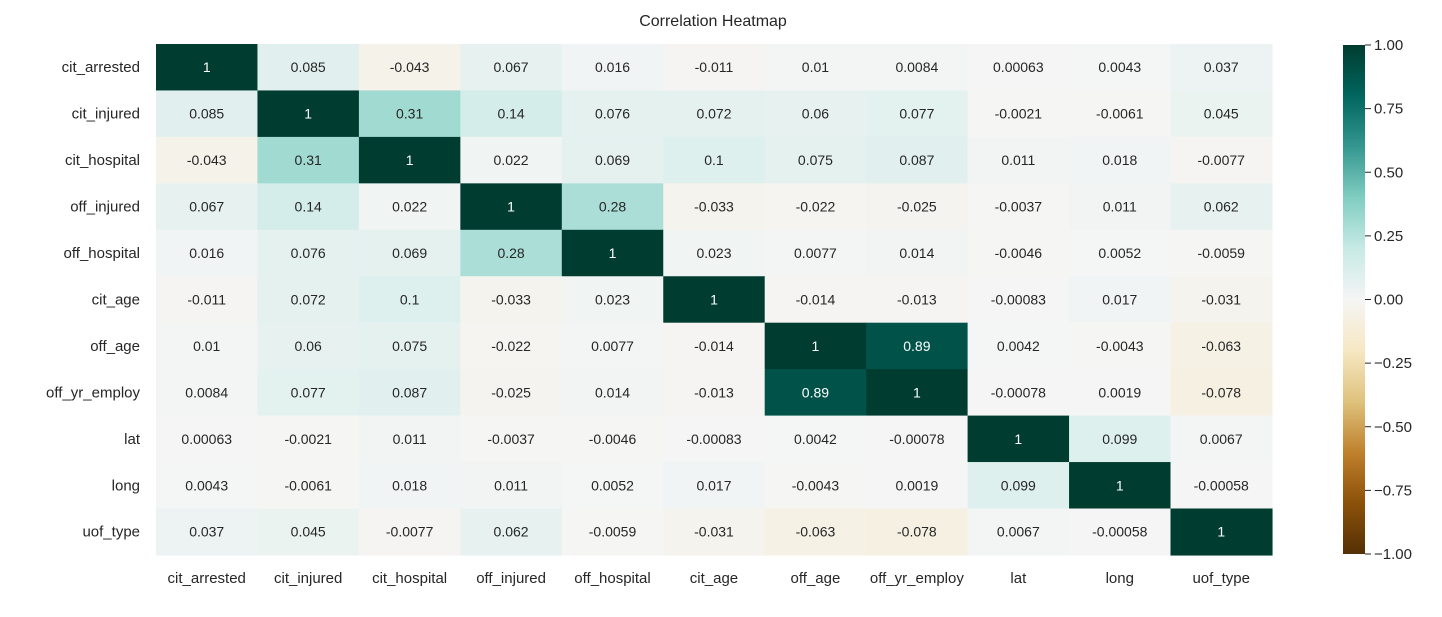 The image size is (1442, 617). What do you see at coordinates (511, 346) in the screenshot?
I see `cell-value-label: -0.022` at bounding box center [511, 346].